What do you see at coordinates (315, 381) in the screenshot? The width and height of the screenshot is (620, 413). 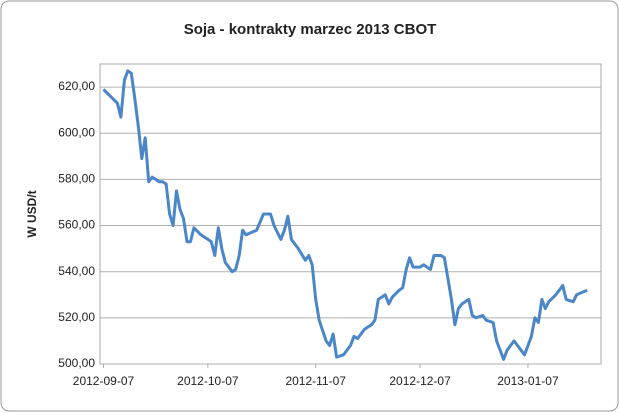 I see `x-tick-label: 2012-11-07` at bounding box center [315, 381].